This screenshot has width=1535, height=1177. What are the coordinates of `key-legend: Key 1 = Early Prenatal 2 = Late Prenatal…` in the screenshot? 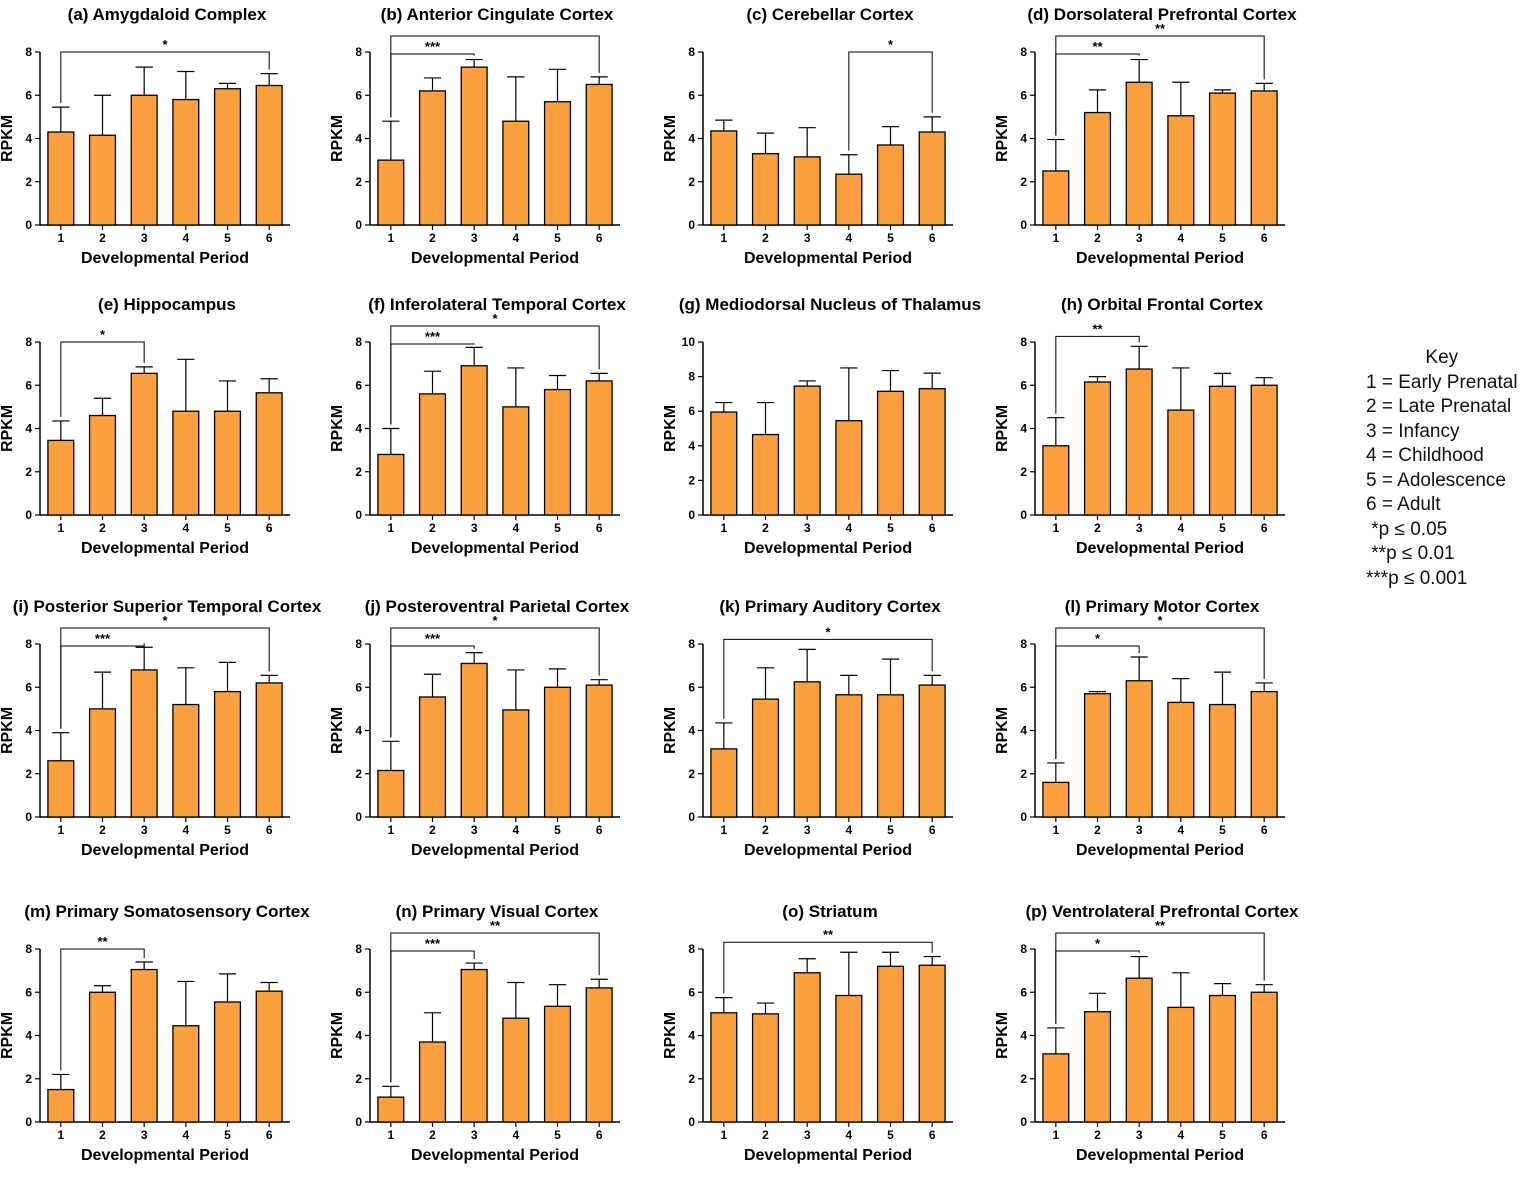 It's located at (1442, 468).